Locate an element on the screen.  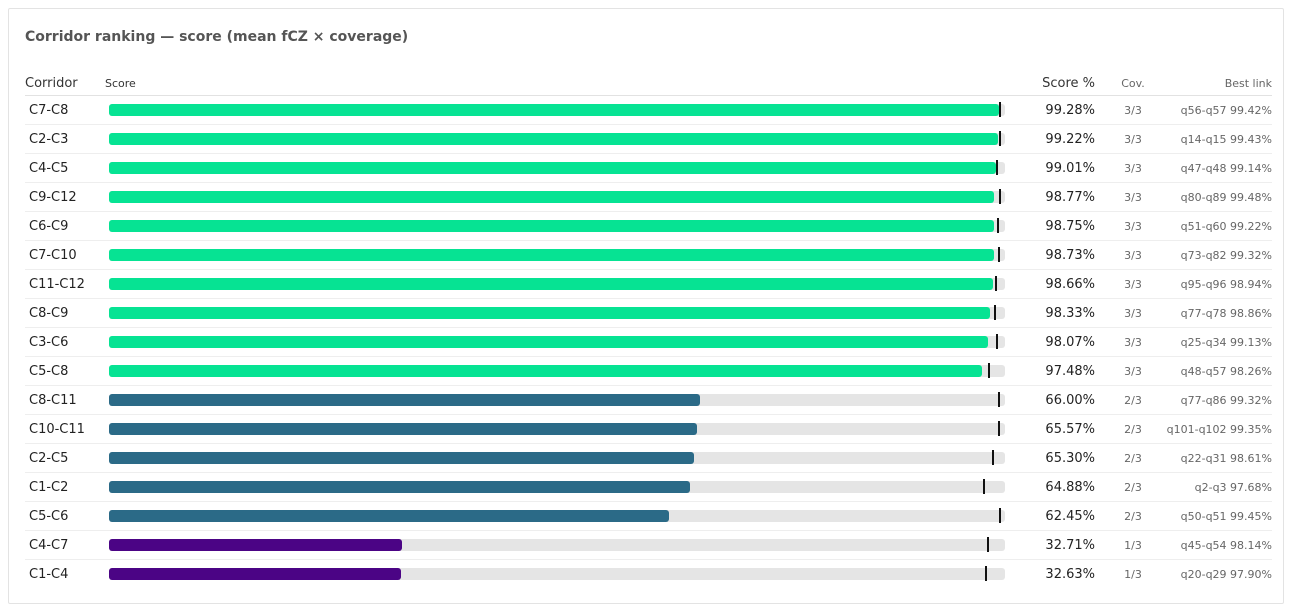
table-row: C7-C10 98.73% 3/3 q73-q82 99.32% is located at coordinates (648, 255).